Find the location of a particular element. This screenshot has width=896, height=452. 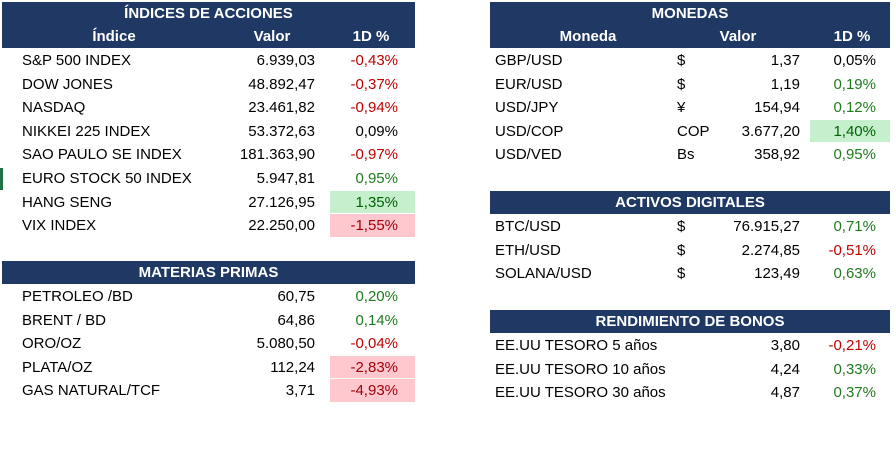

name-cell: ORO/OZ is located at coordinates (52, 344).